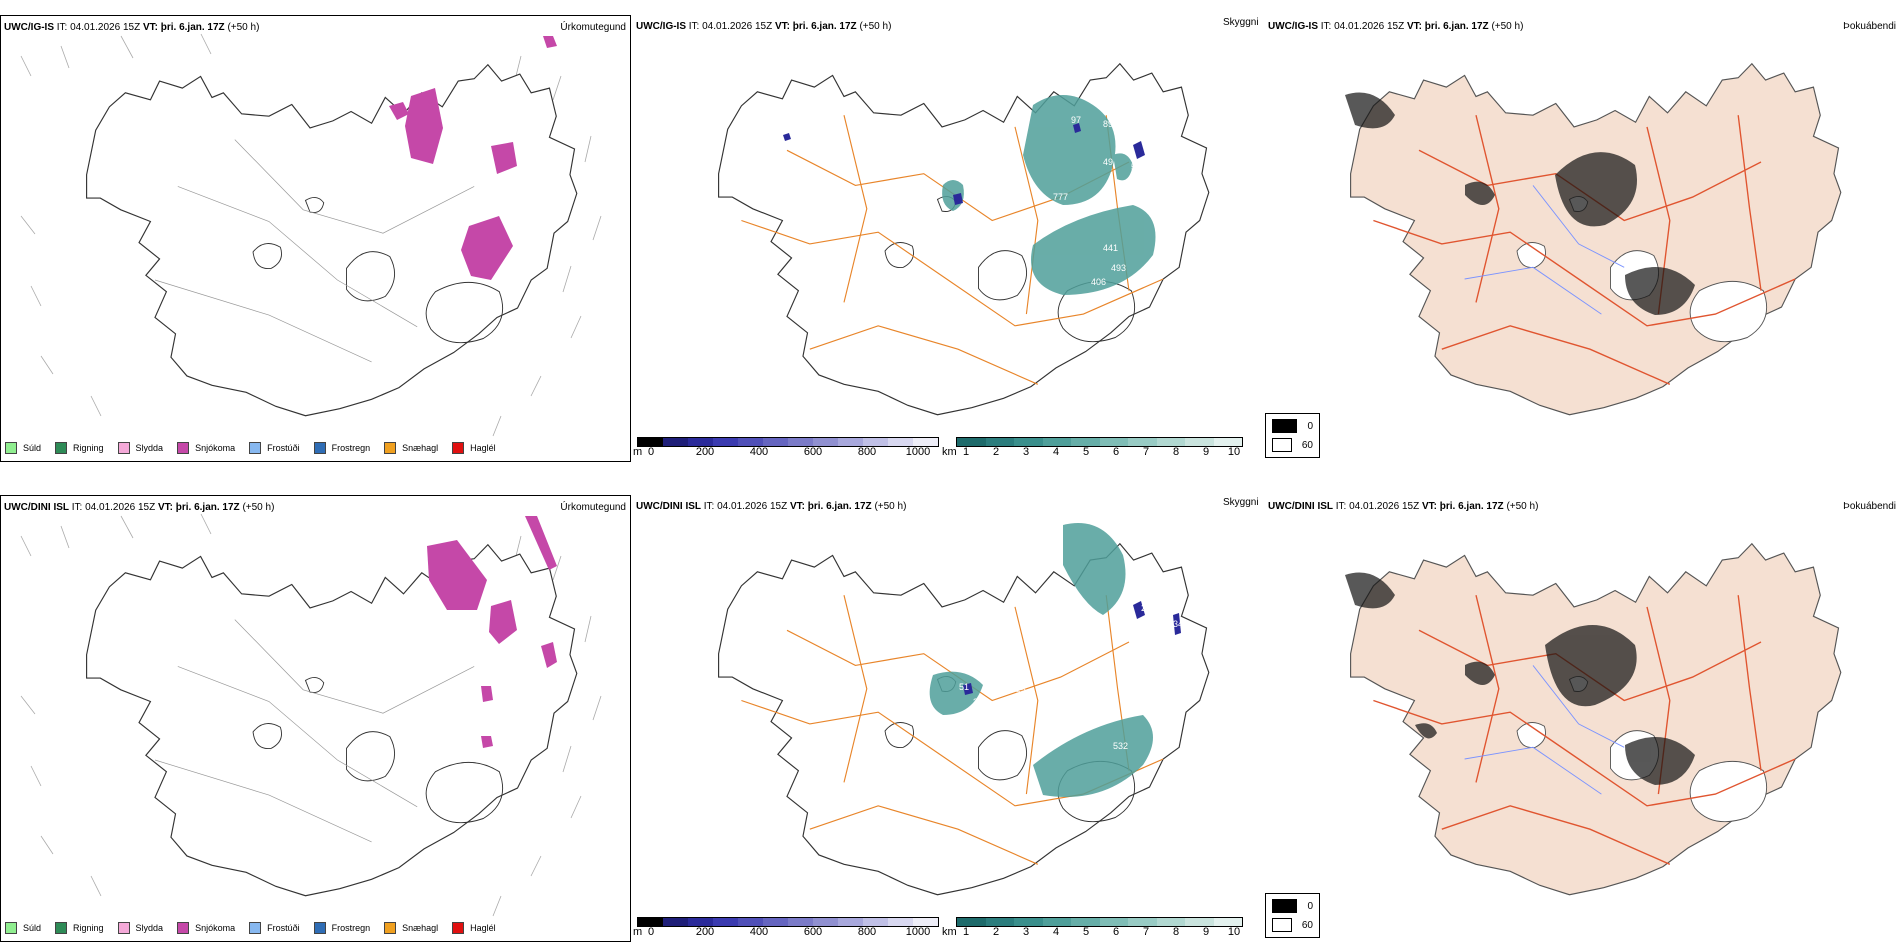  I want to click on visibility-colorbar: km 1 2 3 4 5 6 7 8 9 10, so click(1092, 449).